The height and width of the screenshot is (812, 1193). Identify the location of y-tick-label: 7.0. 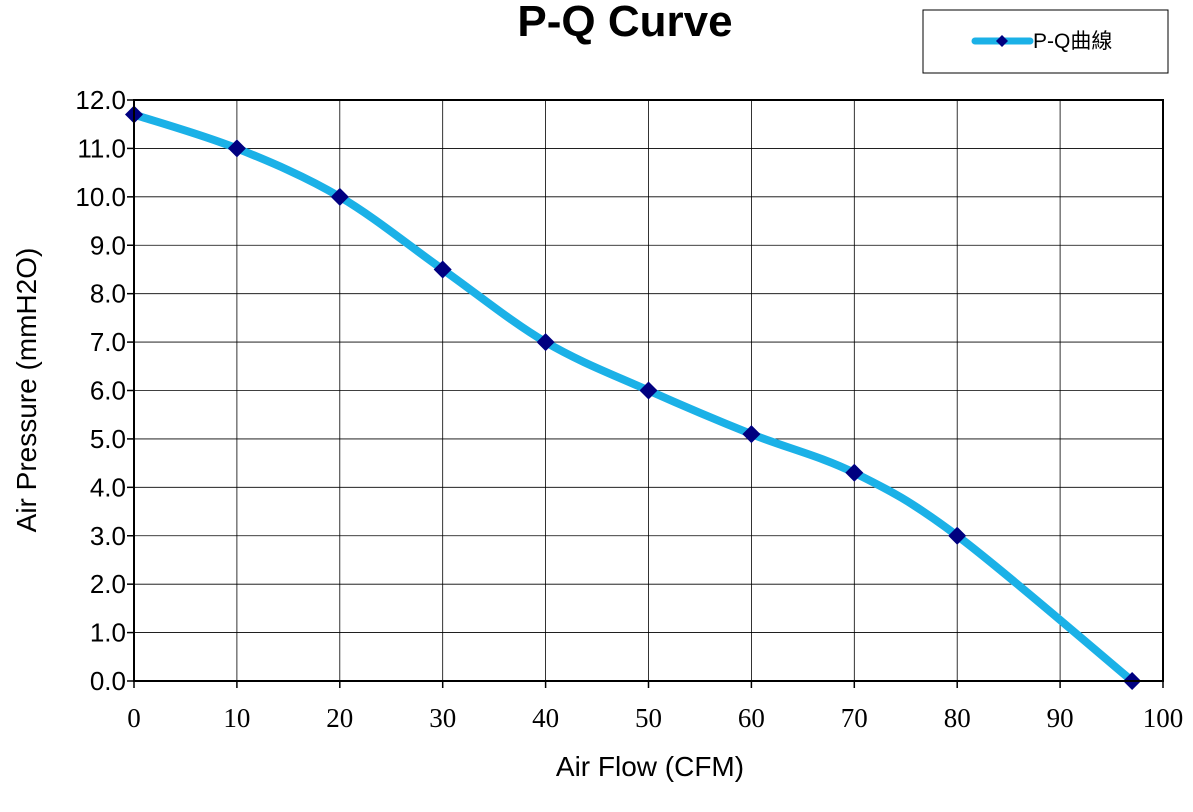
(108, 342).